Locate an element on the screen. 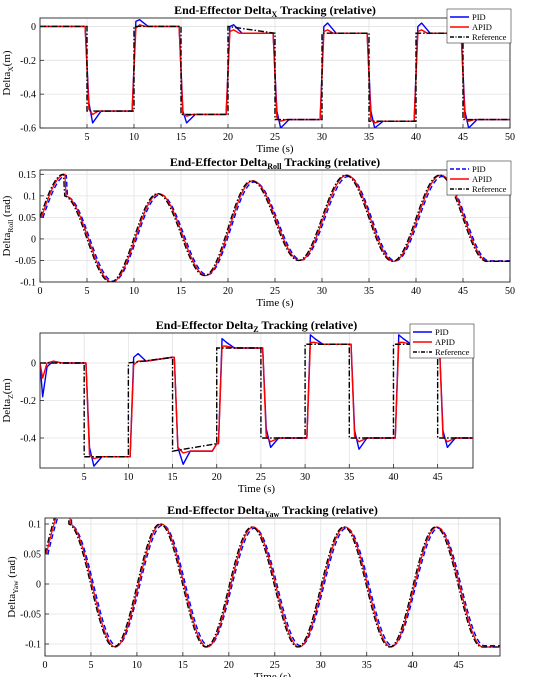  y-axis-label: DeltaX(m) is located at coordinates (8, 72).